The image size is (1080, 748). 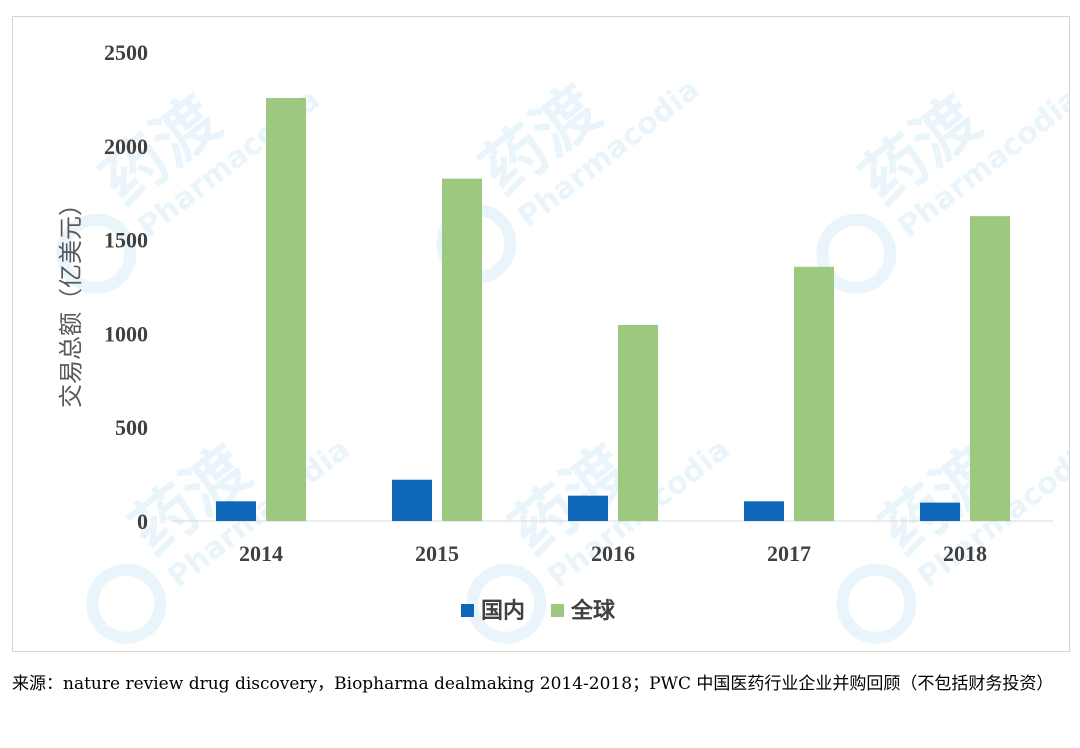 I want to click on legend-label: 国内, so click(x=503, y=611).